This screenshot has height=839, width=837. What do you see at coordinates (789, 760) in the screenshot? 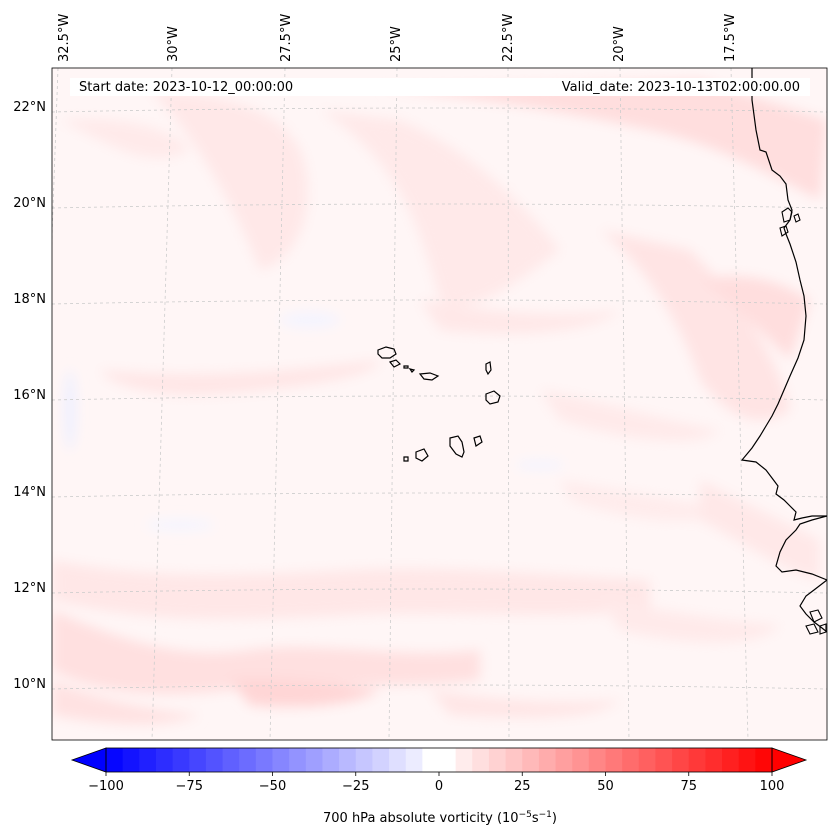
I see `colorbar-max-extend` at bounding box center [789, 760].